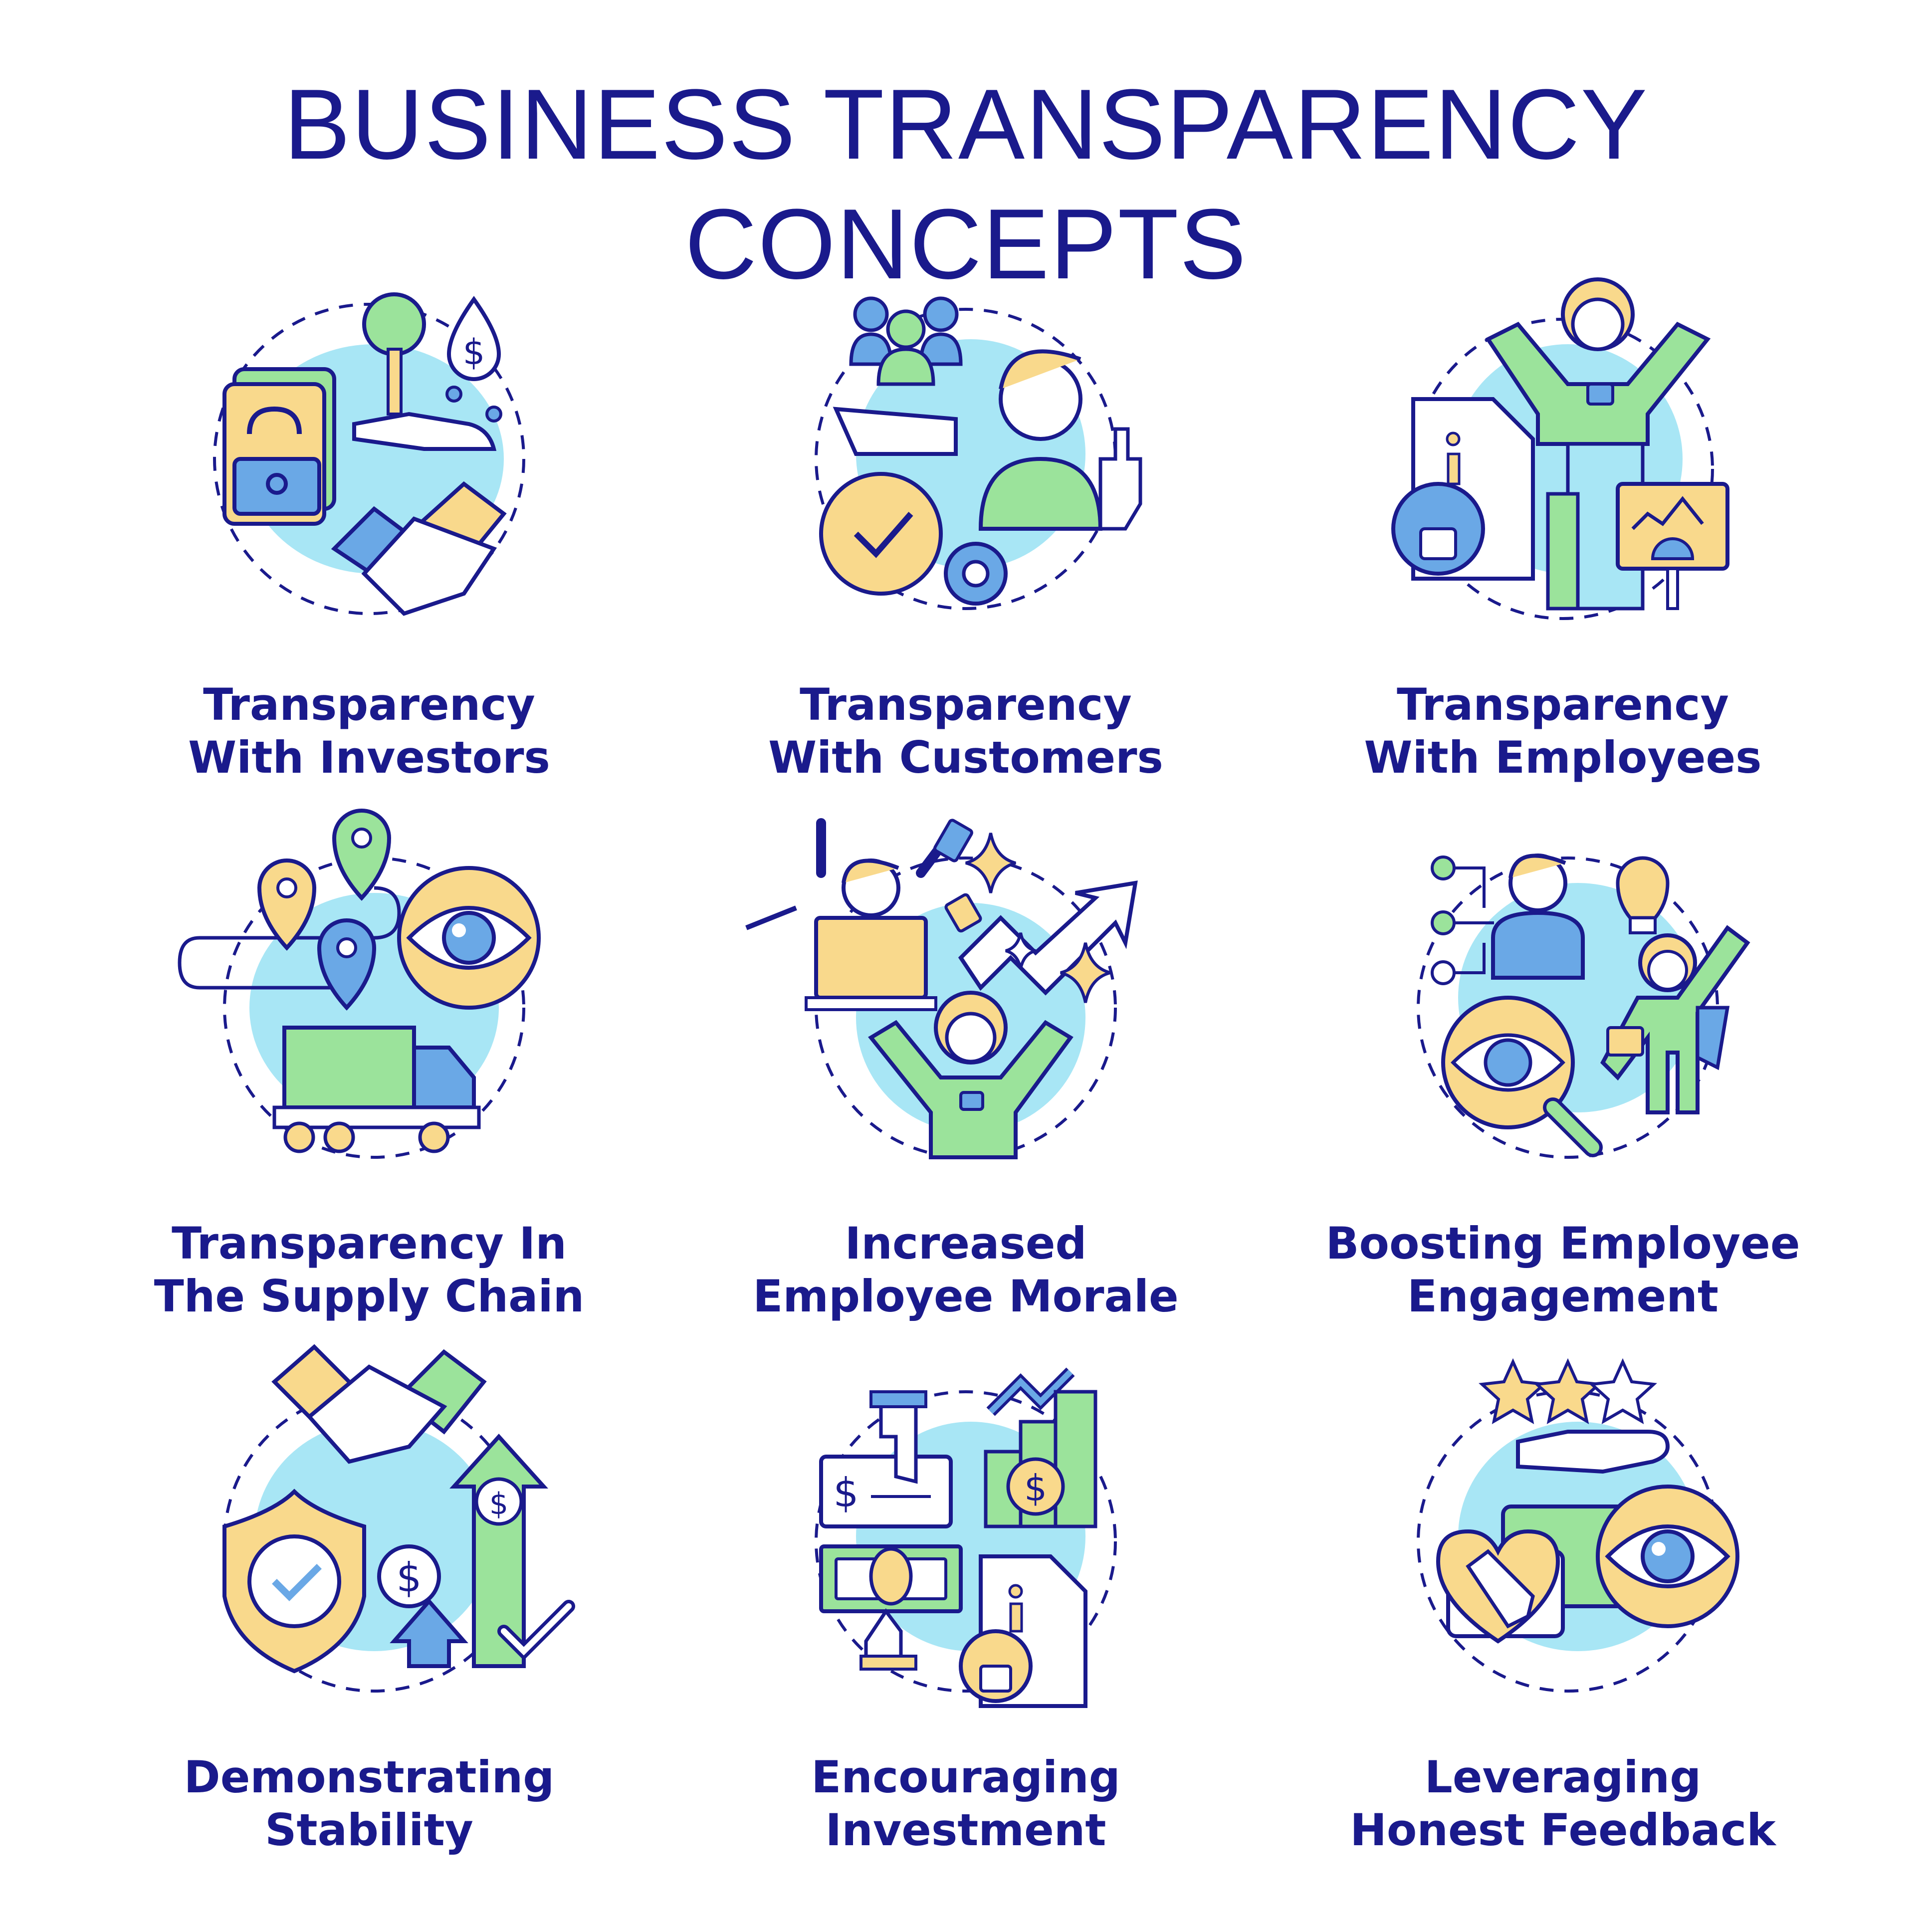 The image size is (1932, 1932). What do you see at coordinates (1562, 1243) in the screenshot?
I see `caption-line1: Boosting Employee` at bounding box center [1562, 1243].